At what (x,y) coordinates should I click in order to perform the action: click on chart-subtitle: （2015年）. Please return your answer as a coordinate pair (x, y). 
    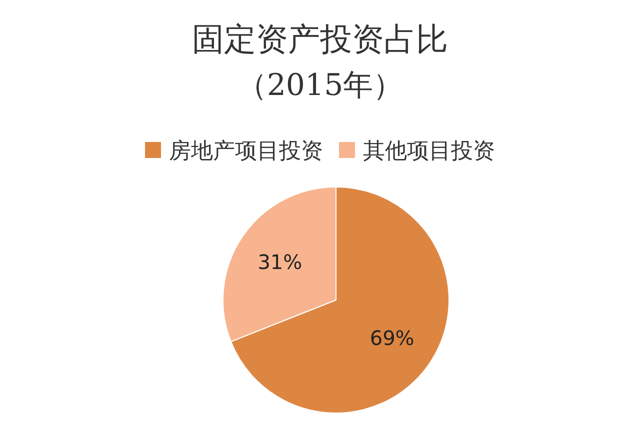
    Looking at the image, I should click on (320, 85).